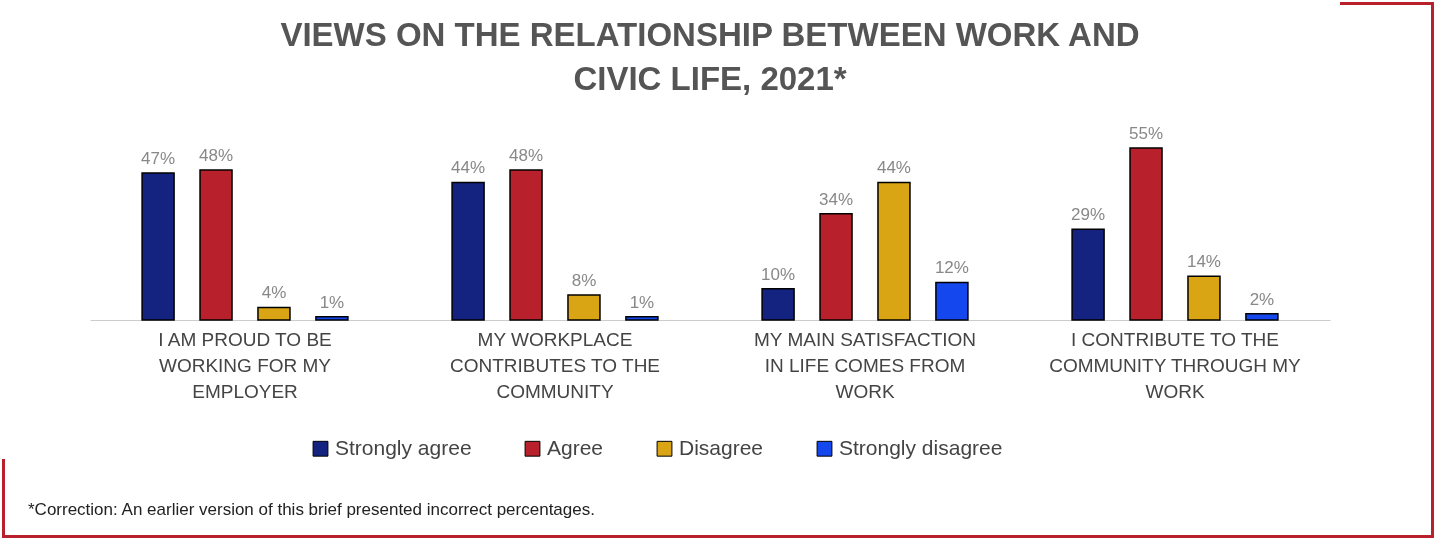 The image size is (1442, 544). Describe the element at coordinates (1262, 299) in the screenshot. I see `data-label: 2%` at that location.